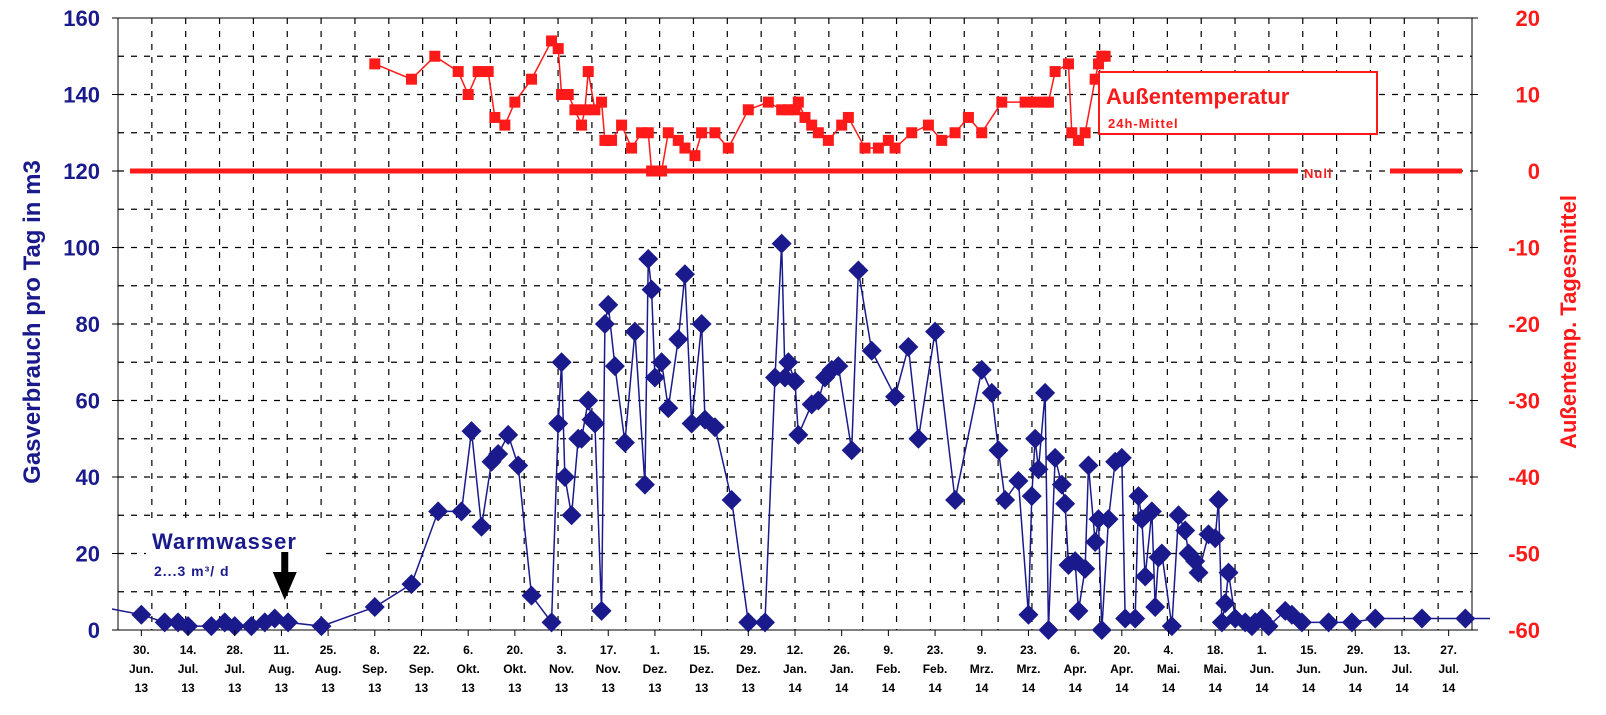 The height and width of the screenshot is (715, 1606). I want to click on x-tick-label: 23., so click(935, 650).